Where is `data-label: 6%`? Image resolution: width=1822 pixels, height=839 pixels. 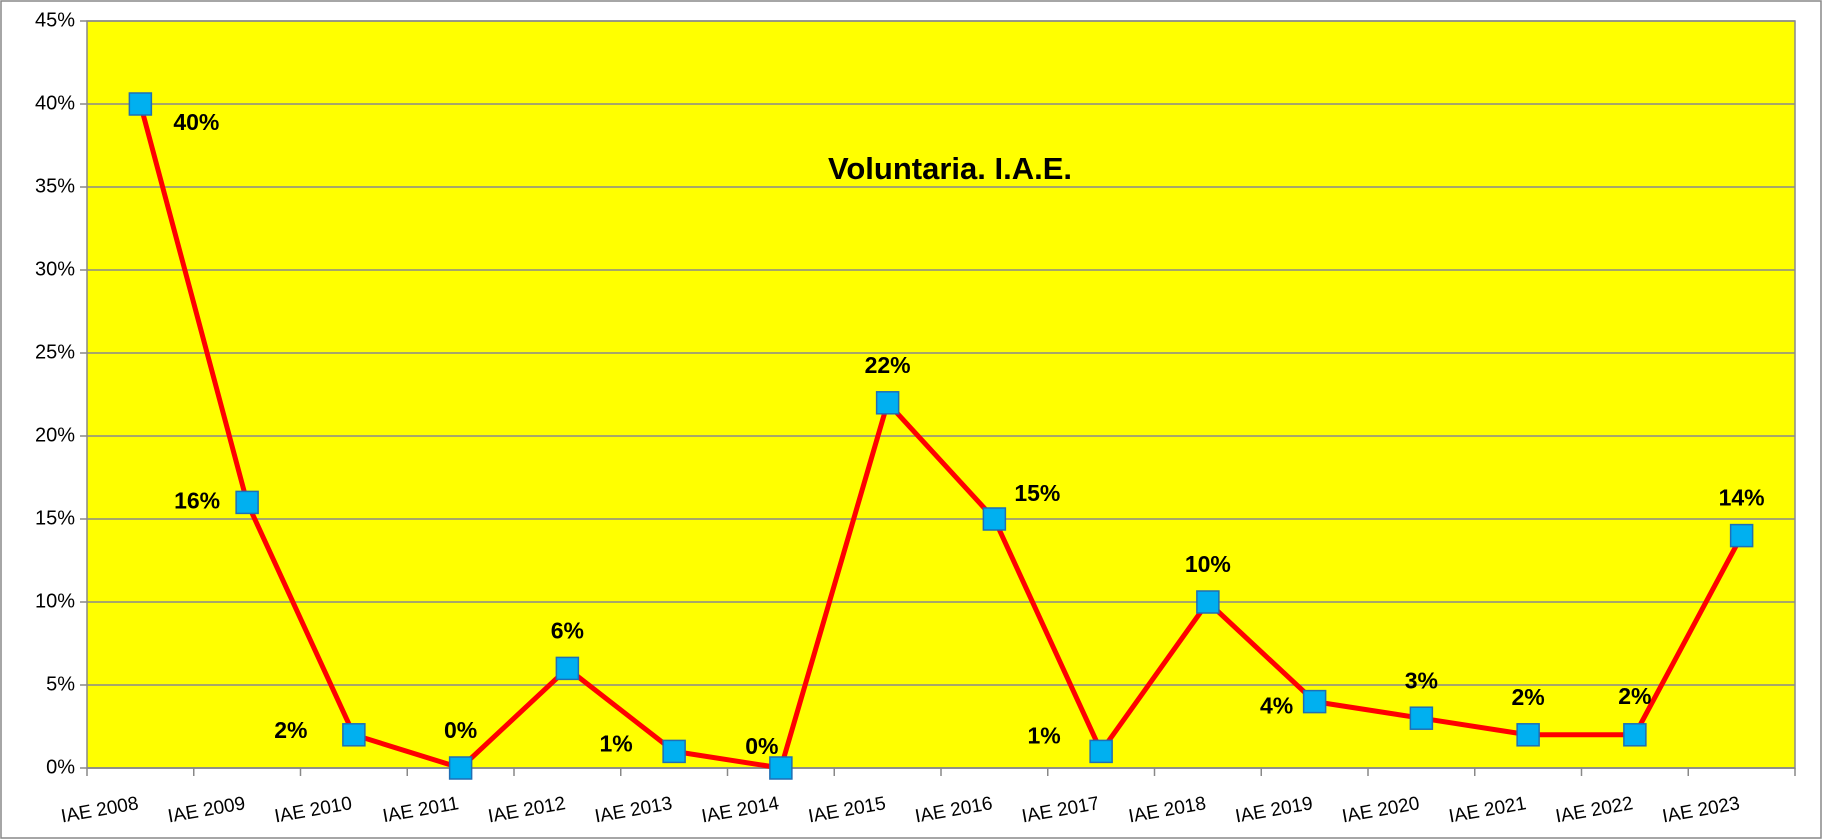 data-label: 6% is located at coordinates (567, 630).